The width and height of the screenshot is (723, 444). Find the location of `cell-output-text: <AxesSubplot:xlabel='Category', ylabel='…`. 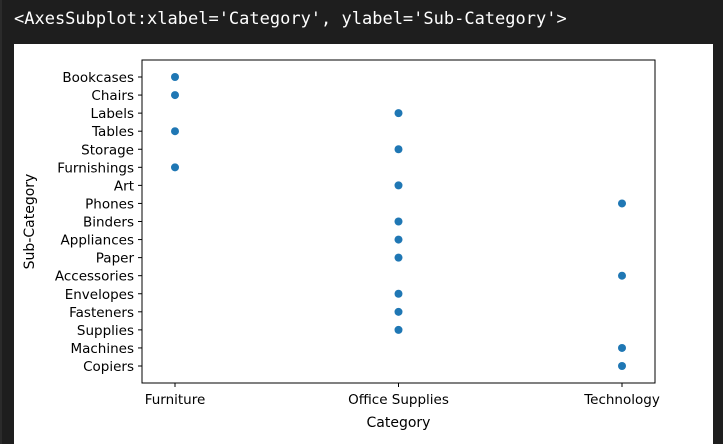

cell-output-text: <AxesSubplot:xlabel='Category', ylabel='… is located at coordinates (290, 19).